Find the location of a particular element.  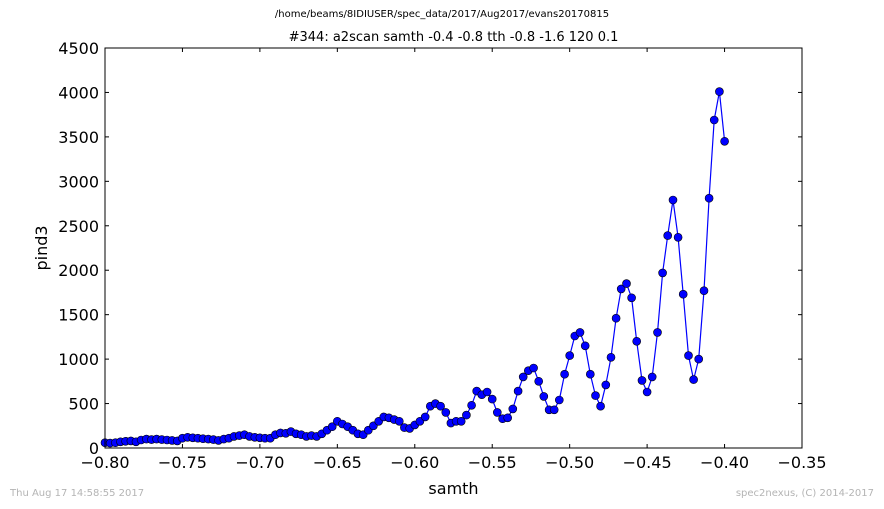

y-tick-label: 500 is located at coordinates (83, 404).